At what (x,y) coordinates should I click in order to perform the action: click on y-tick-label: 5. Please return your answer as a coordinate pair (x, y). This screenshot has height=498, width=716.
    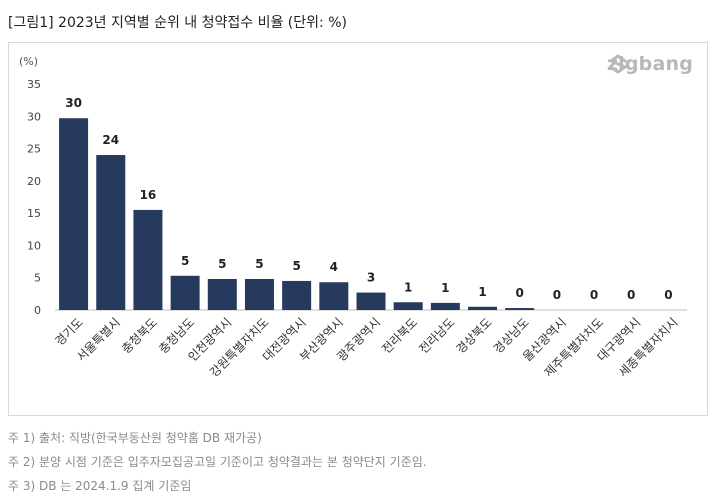
    Looking at the image, I should click on (37, 278).